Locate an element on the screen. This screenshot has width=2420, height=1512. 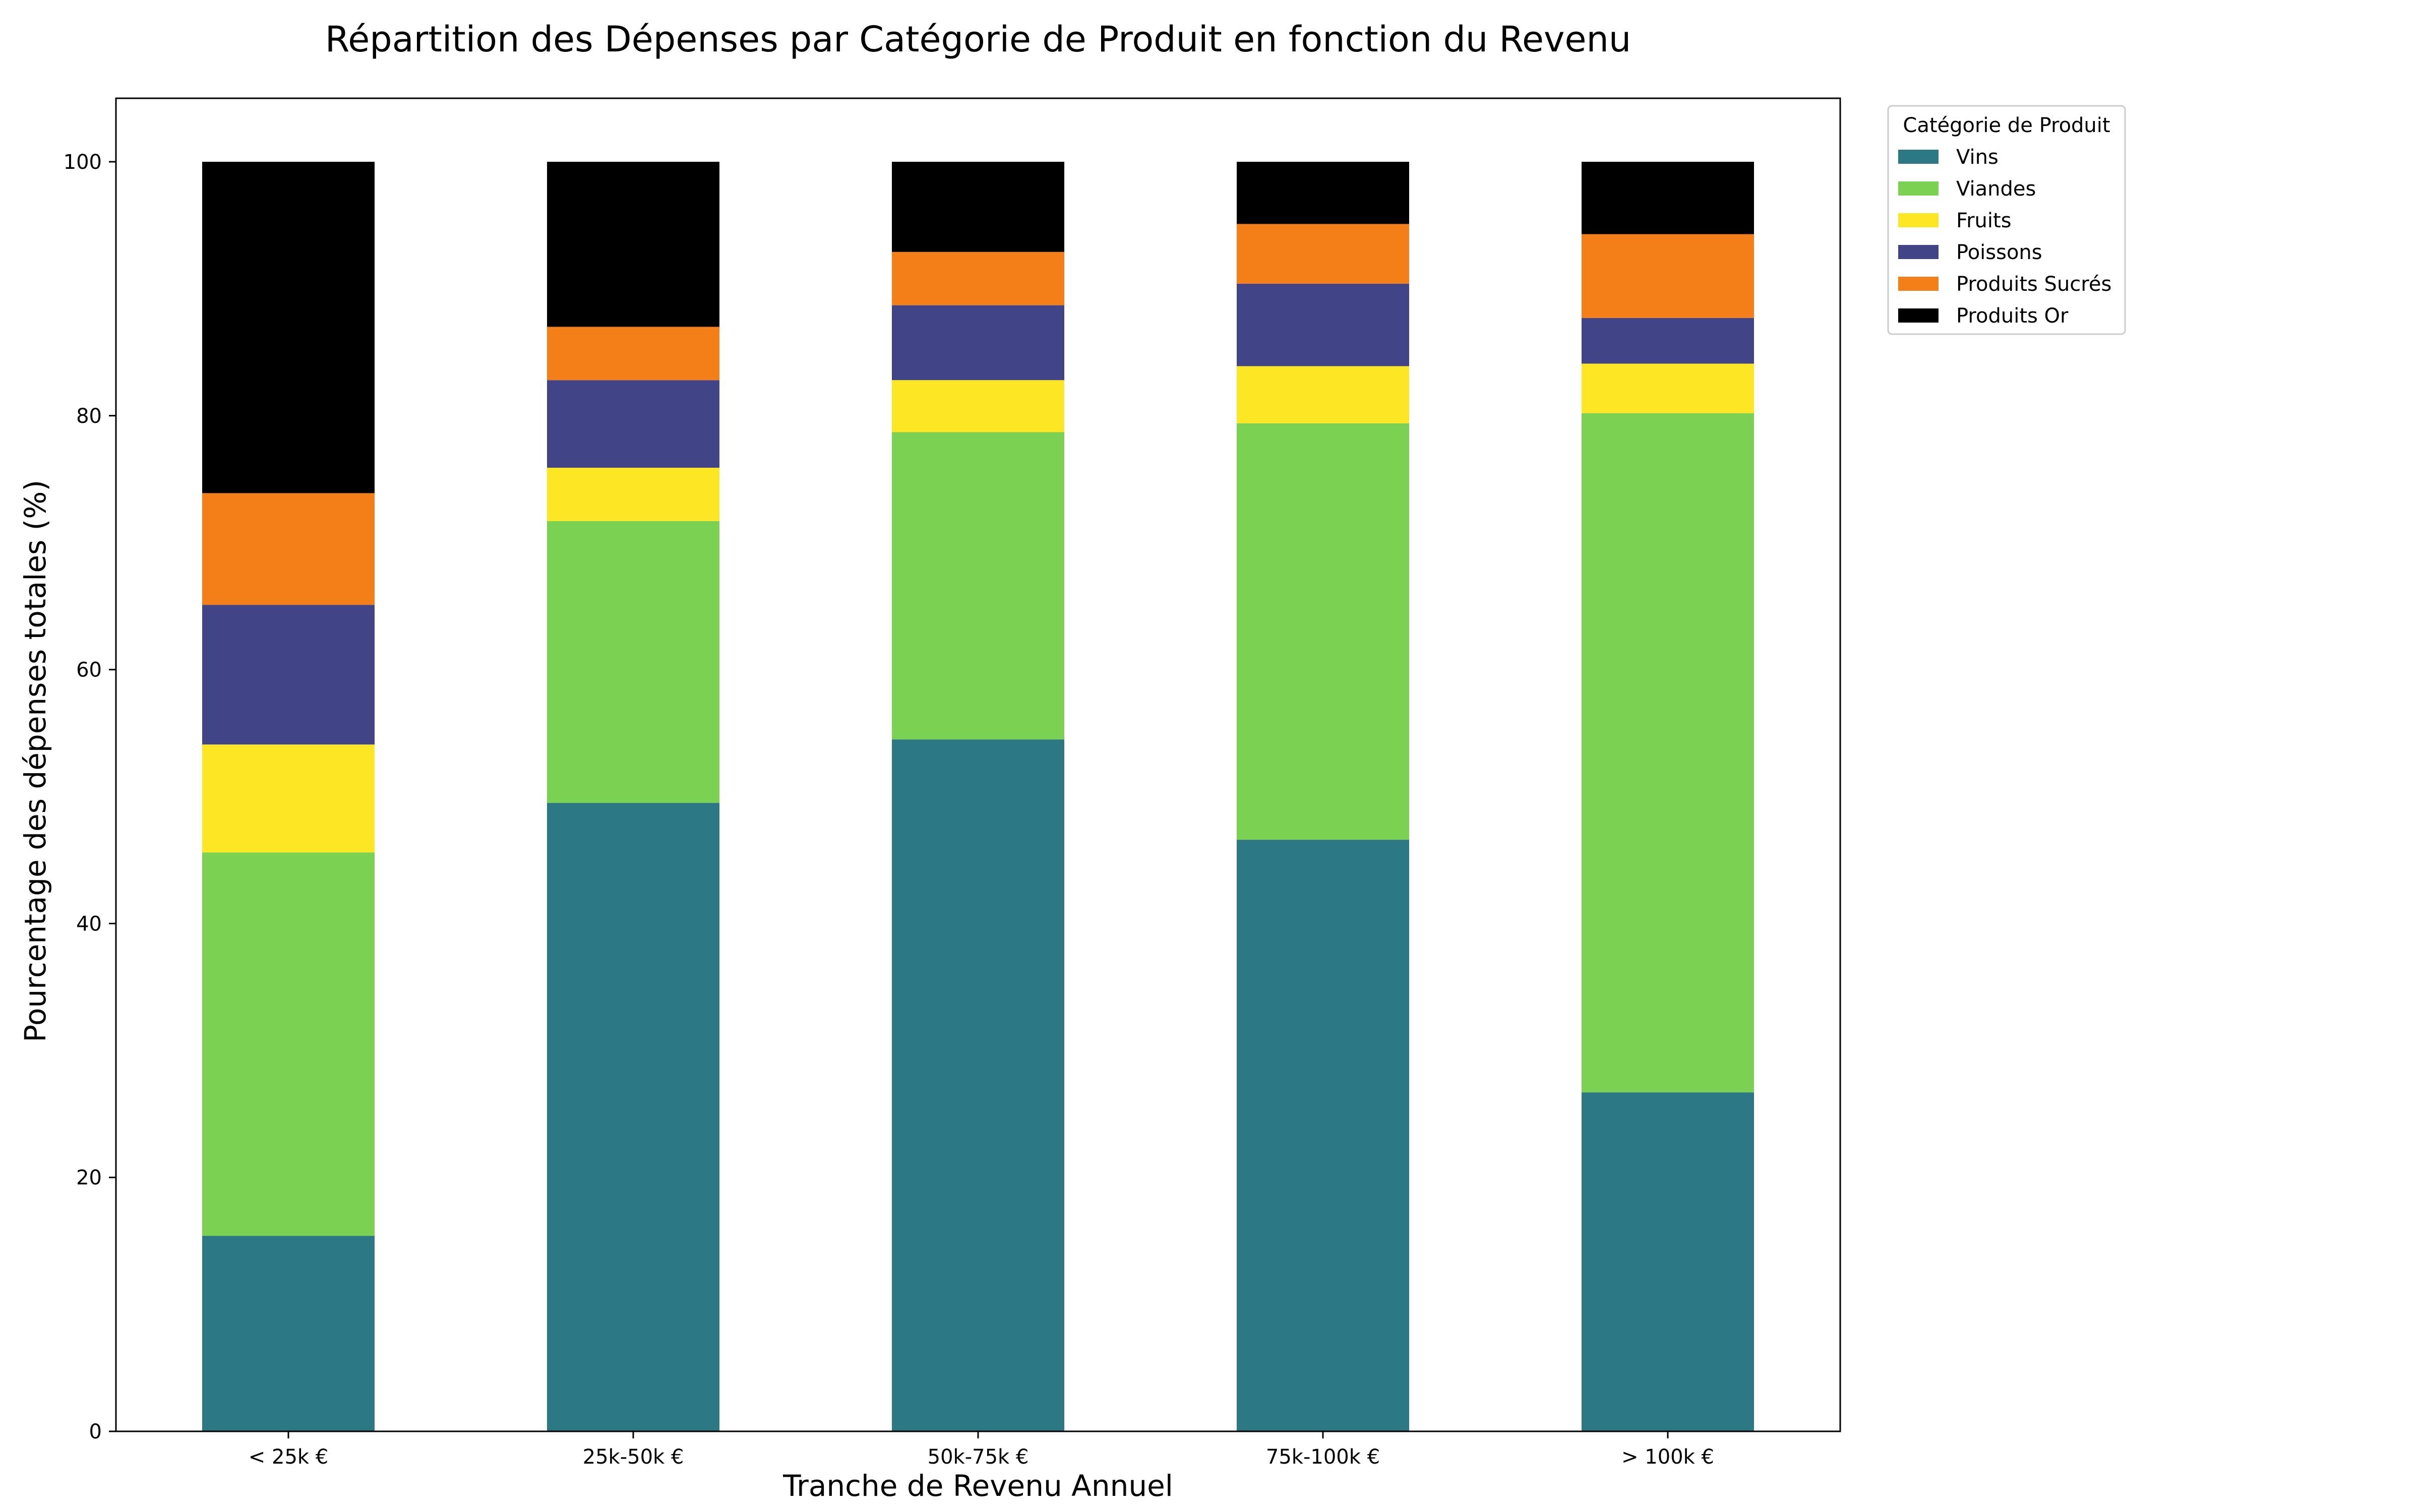
legend-label: Vins is located at coordinates (1977, 157).